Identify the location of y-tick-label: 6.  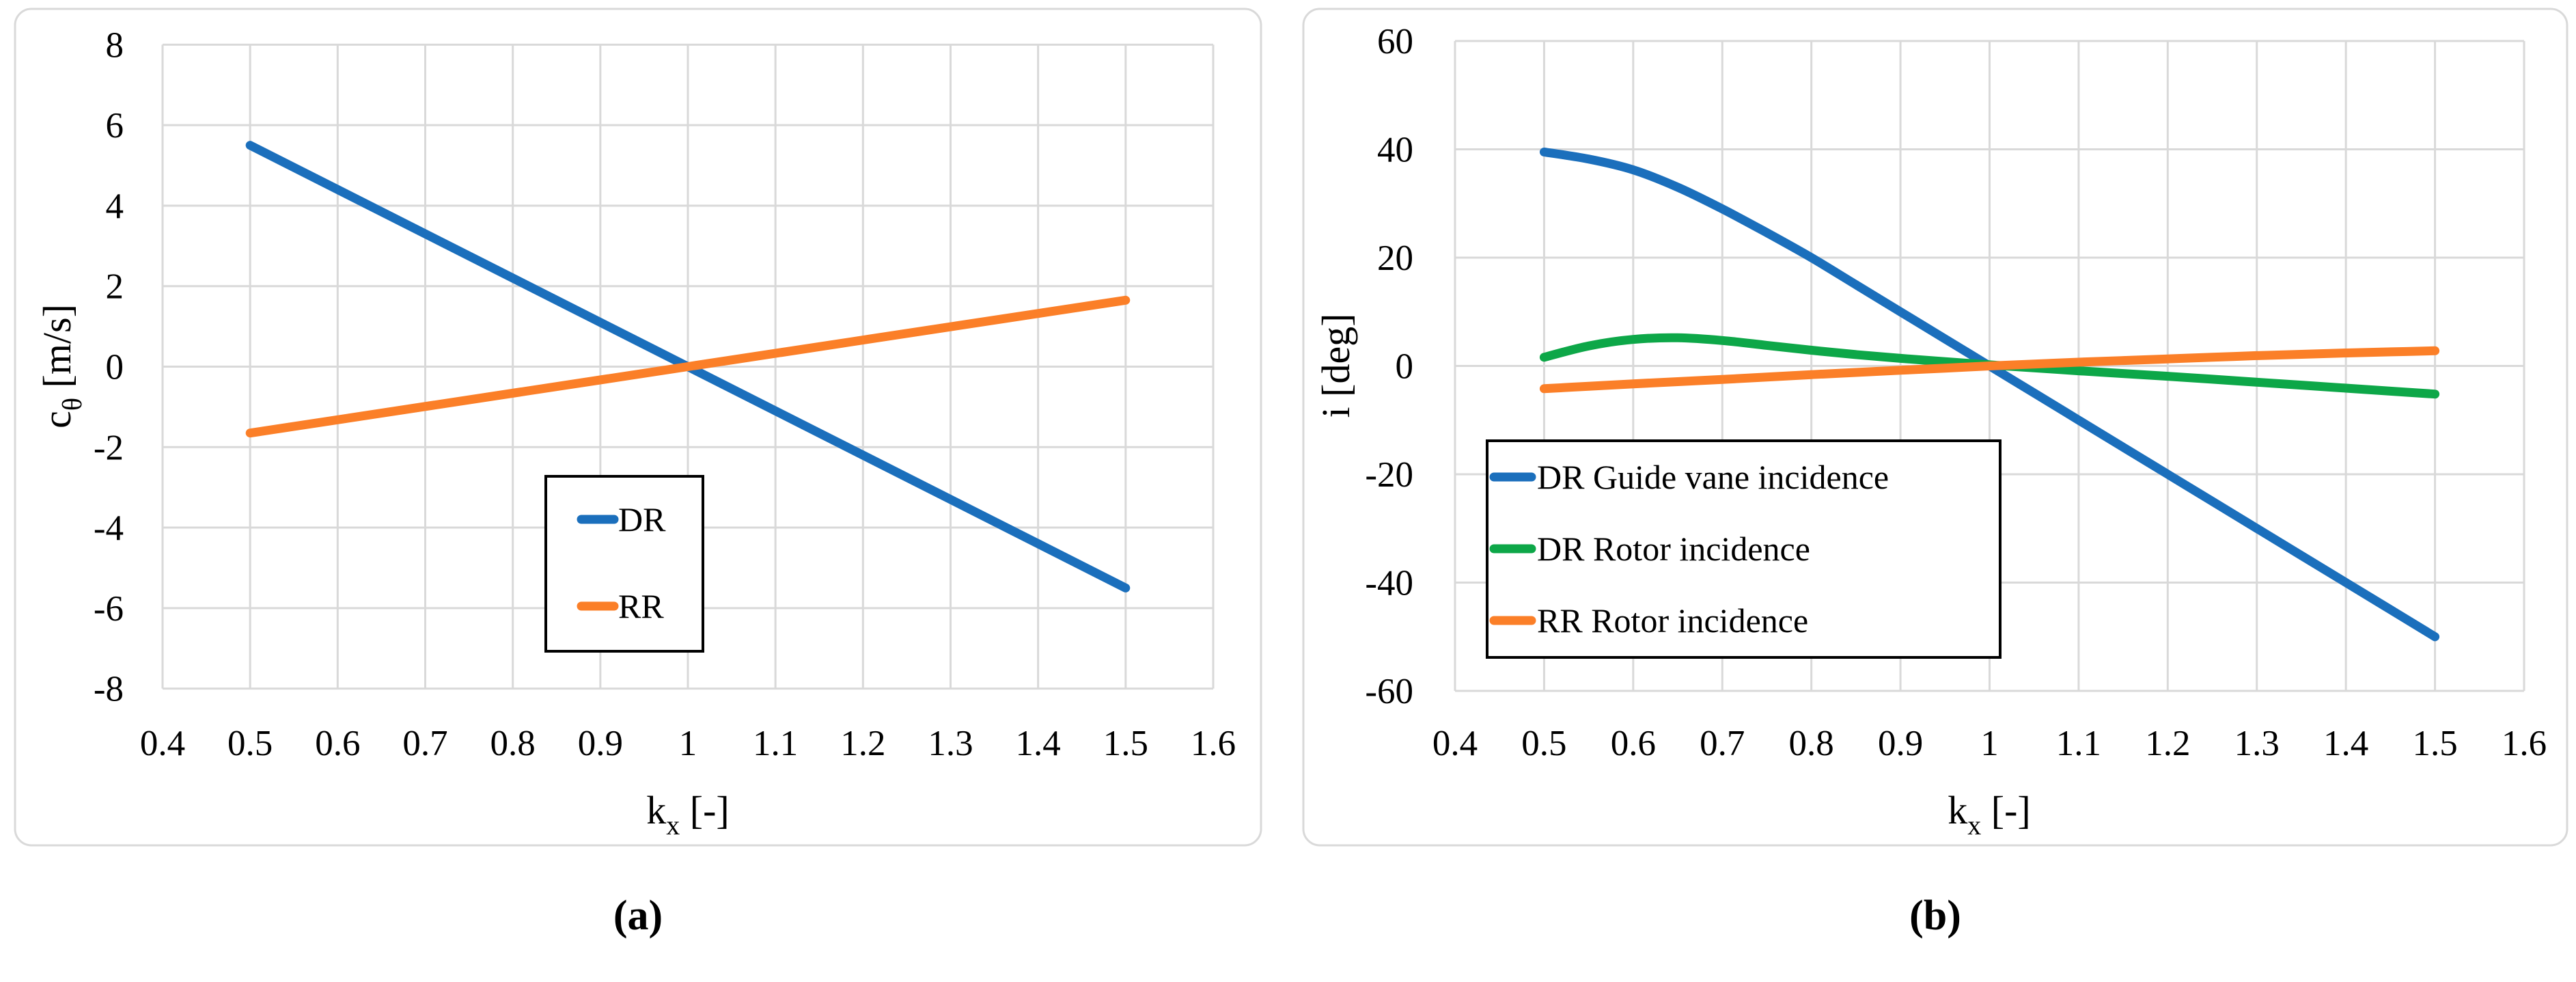
(115, 126).